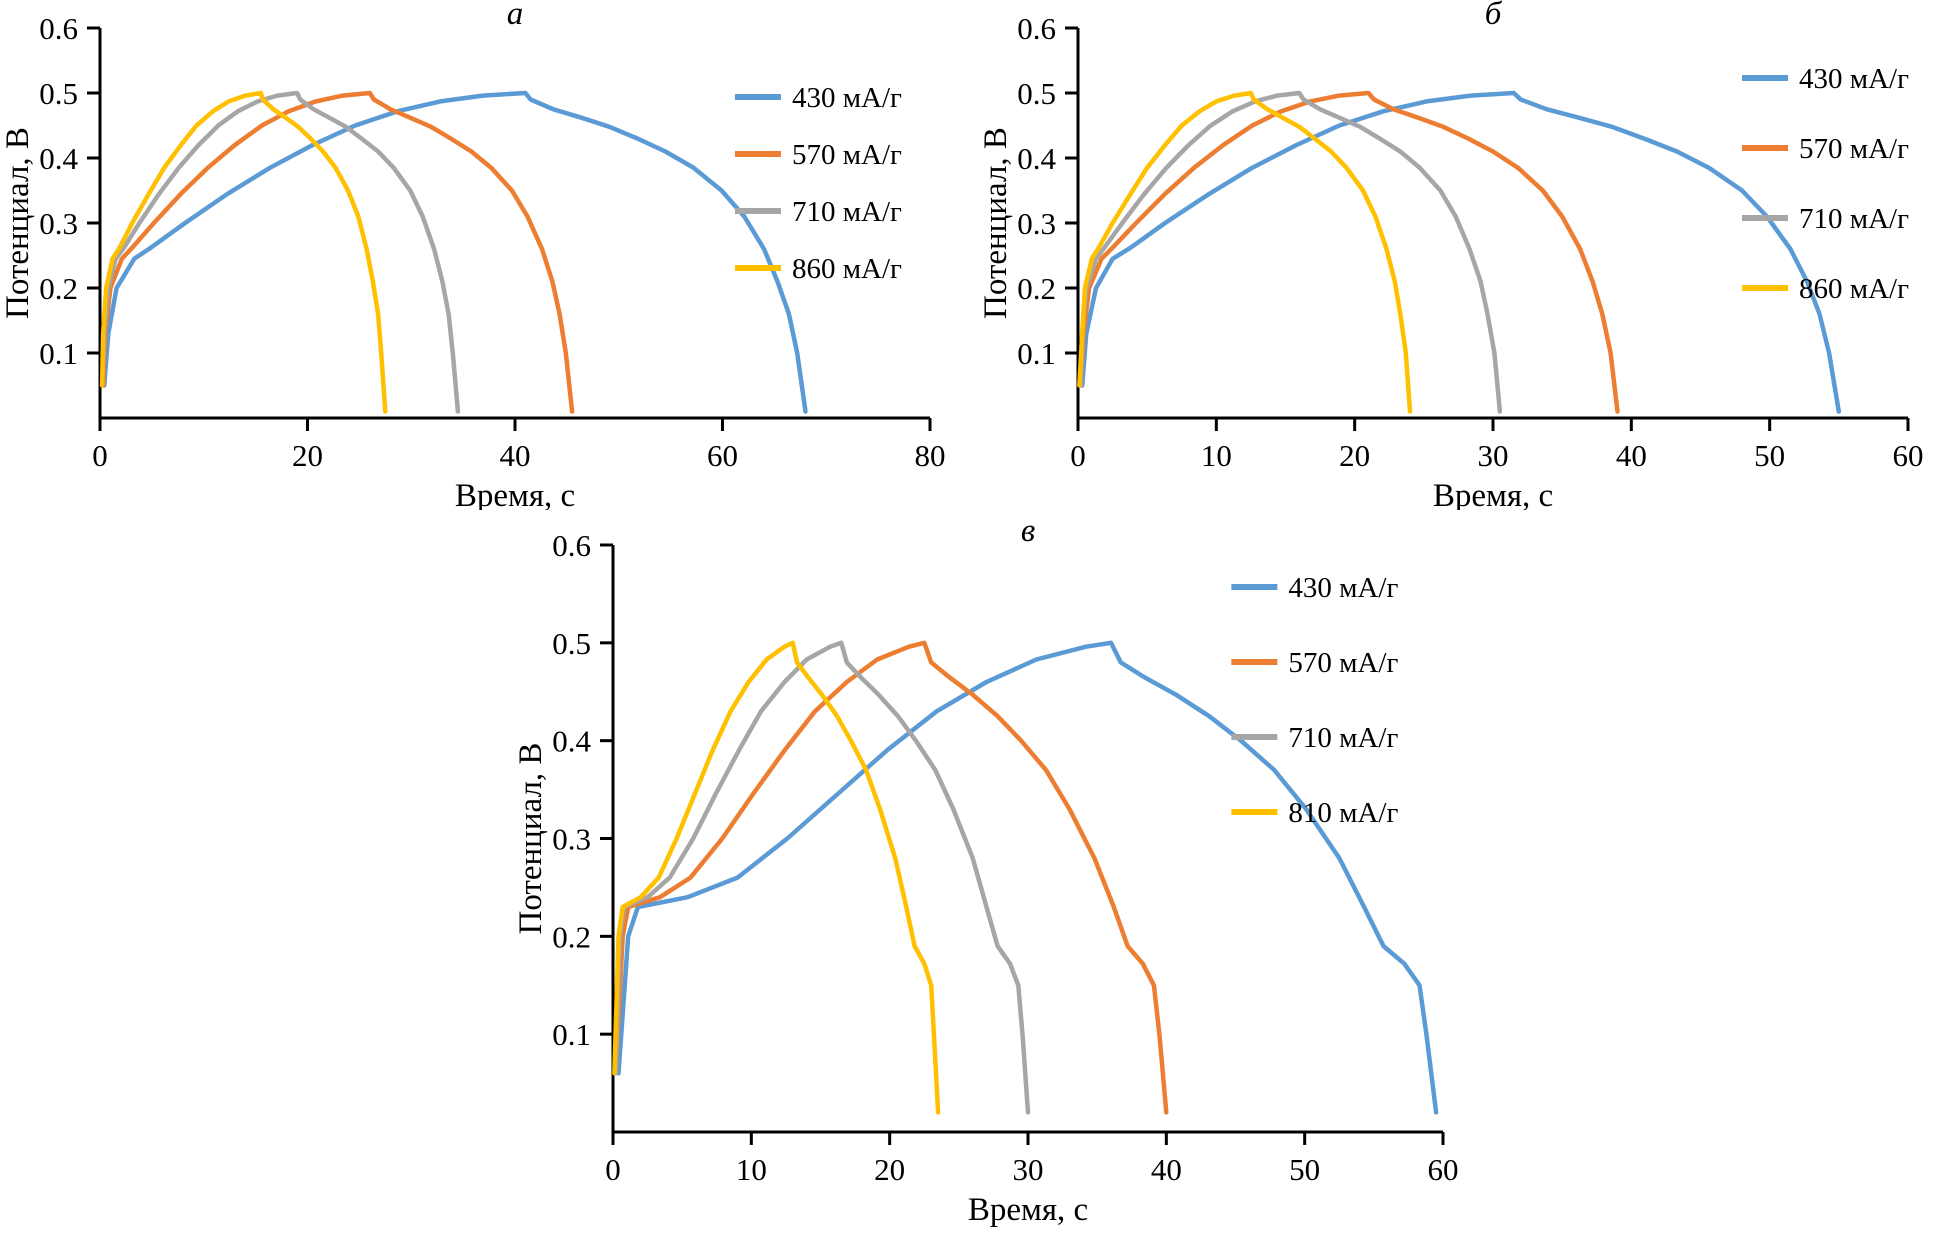 This screenshot has width=1953, height=1245. I want to click on x-tick-label: 80, so click(930, 455).